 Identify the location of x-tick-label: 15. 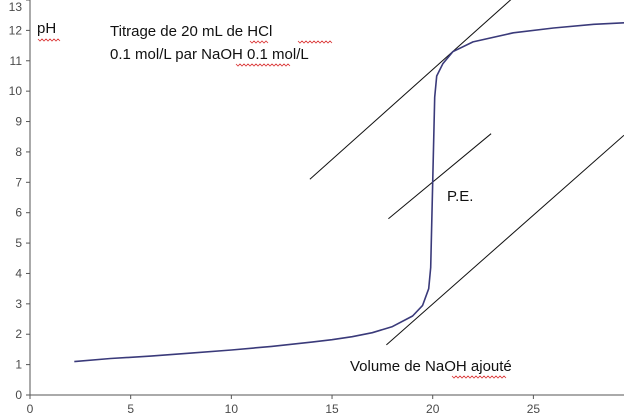
(332, 409).